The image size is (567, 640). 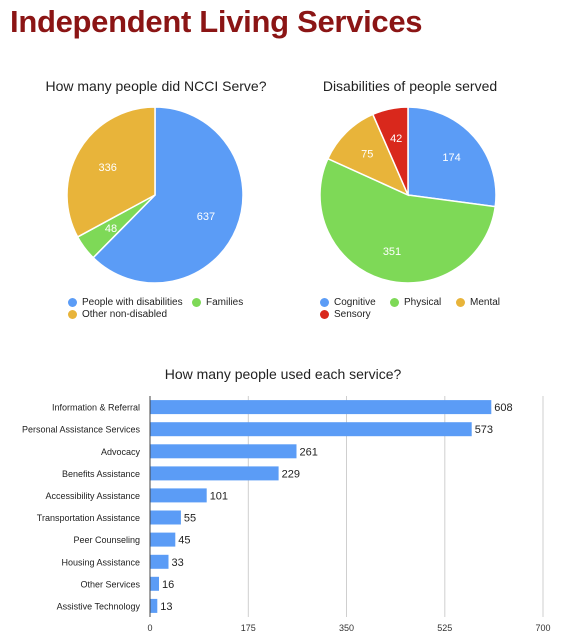 I want to click on bar-personal-assistance-services, so click(x=311, y=429).